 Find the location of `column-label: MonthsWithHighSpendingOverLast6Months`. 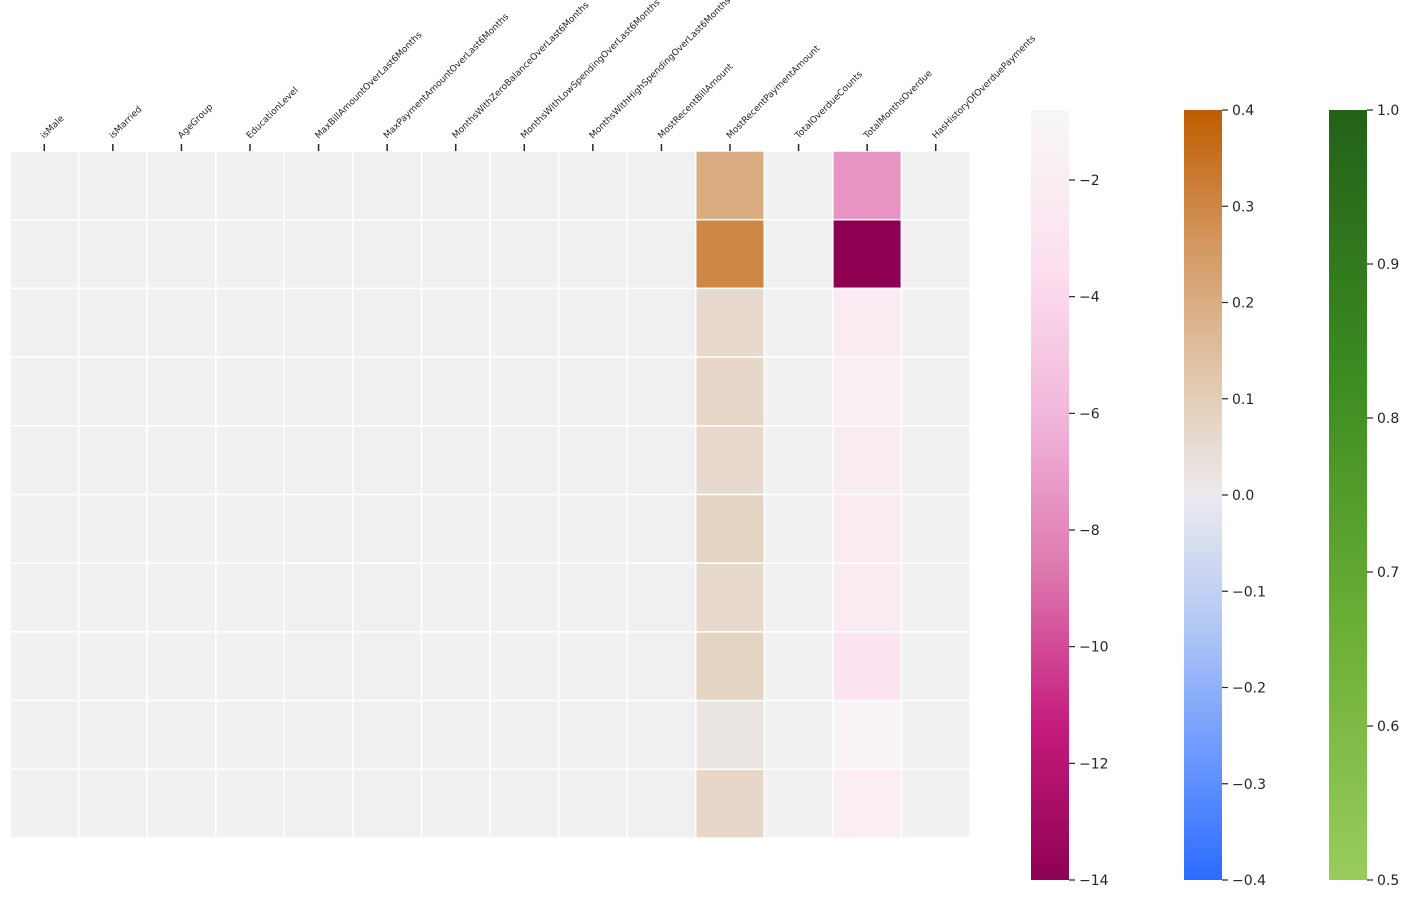

column-label: MonthsWithHighSpendingOverLast6Months is located at coordinates (660, 70).